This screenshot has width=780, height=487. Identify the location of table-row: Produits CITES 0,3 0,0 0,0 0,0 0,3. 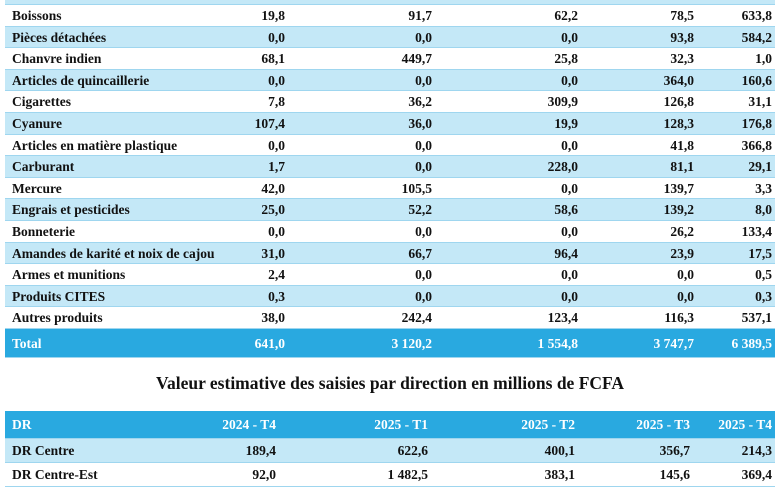
(390, 296).